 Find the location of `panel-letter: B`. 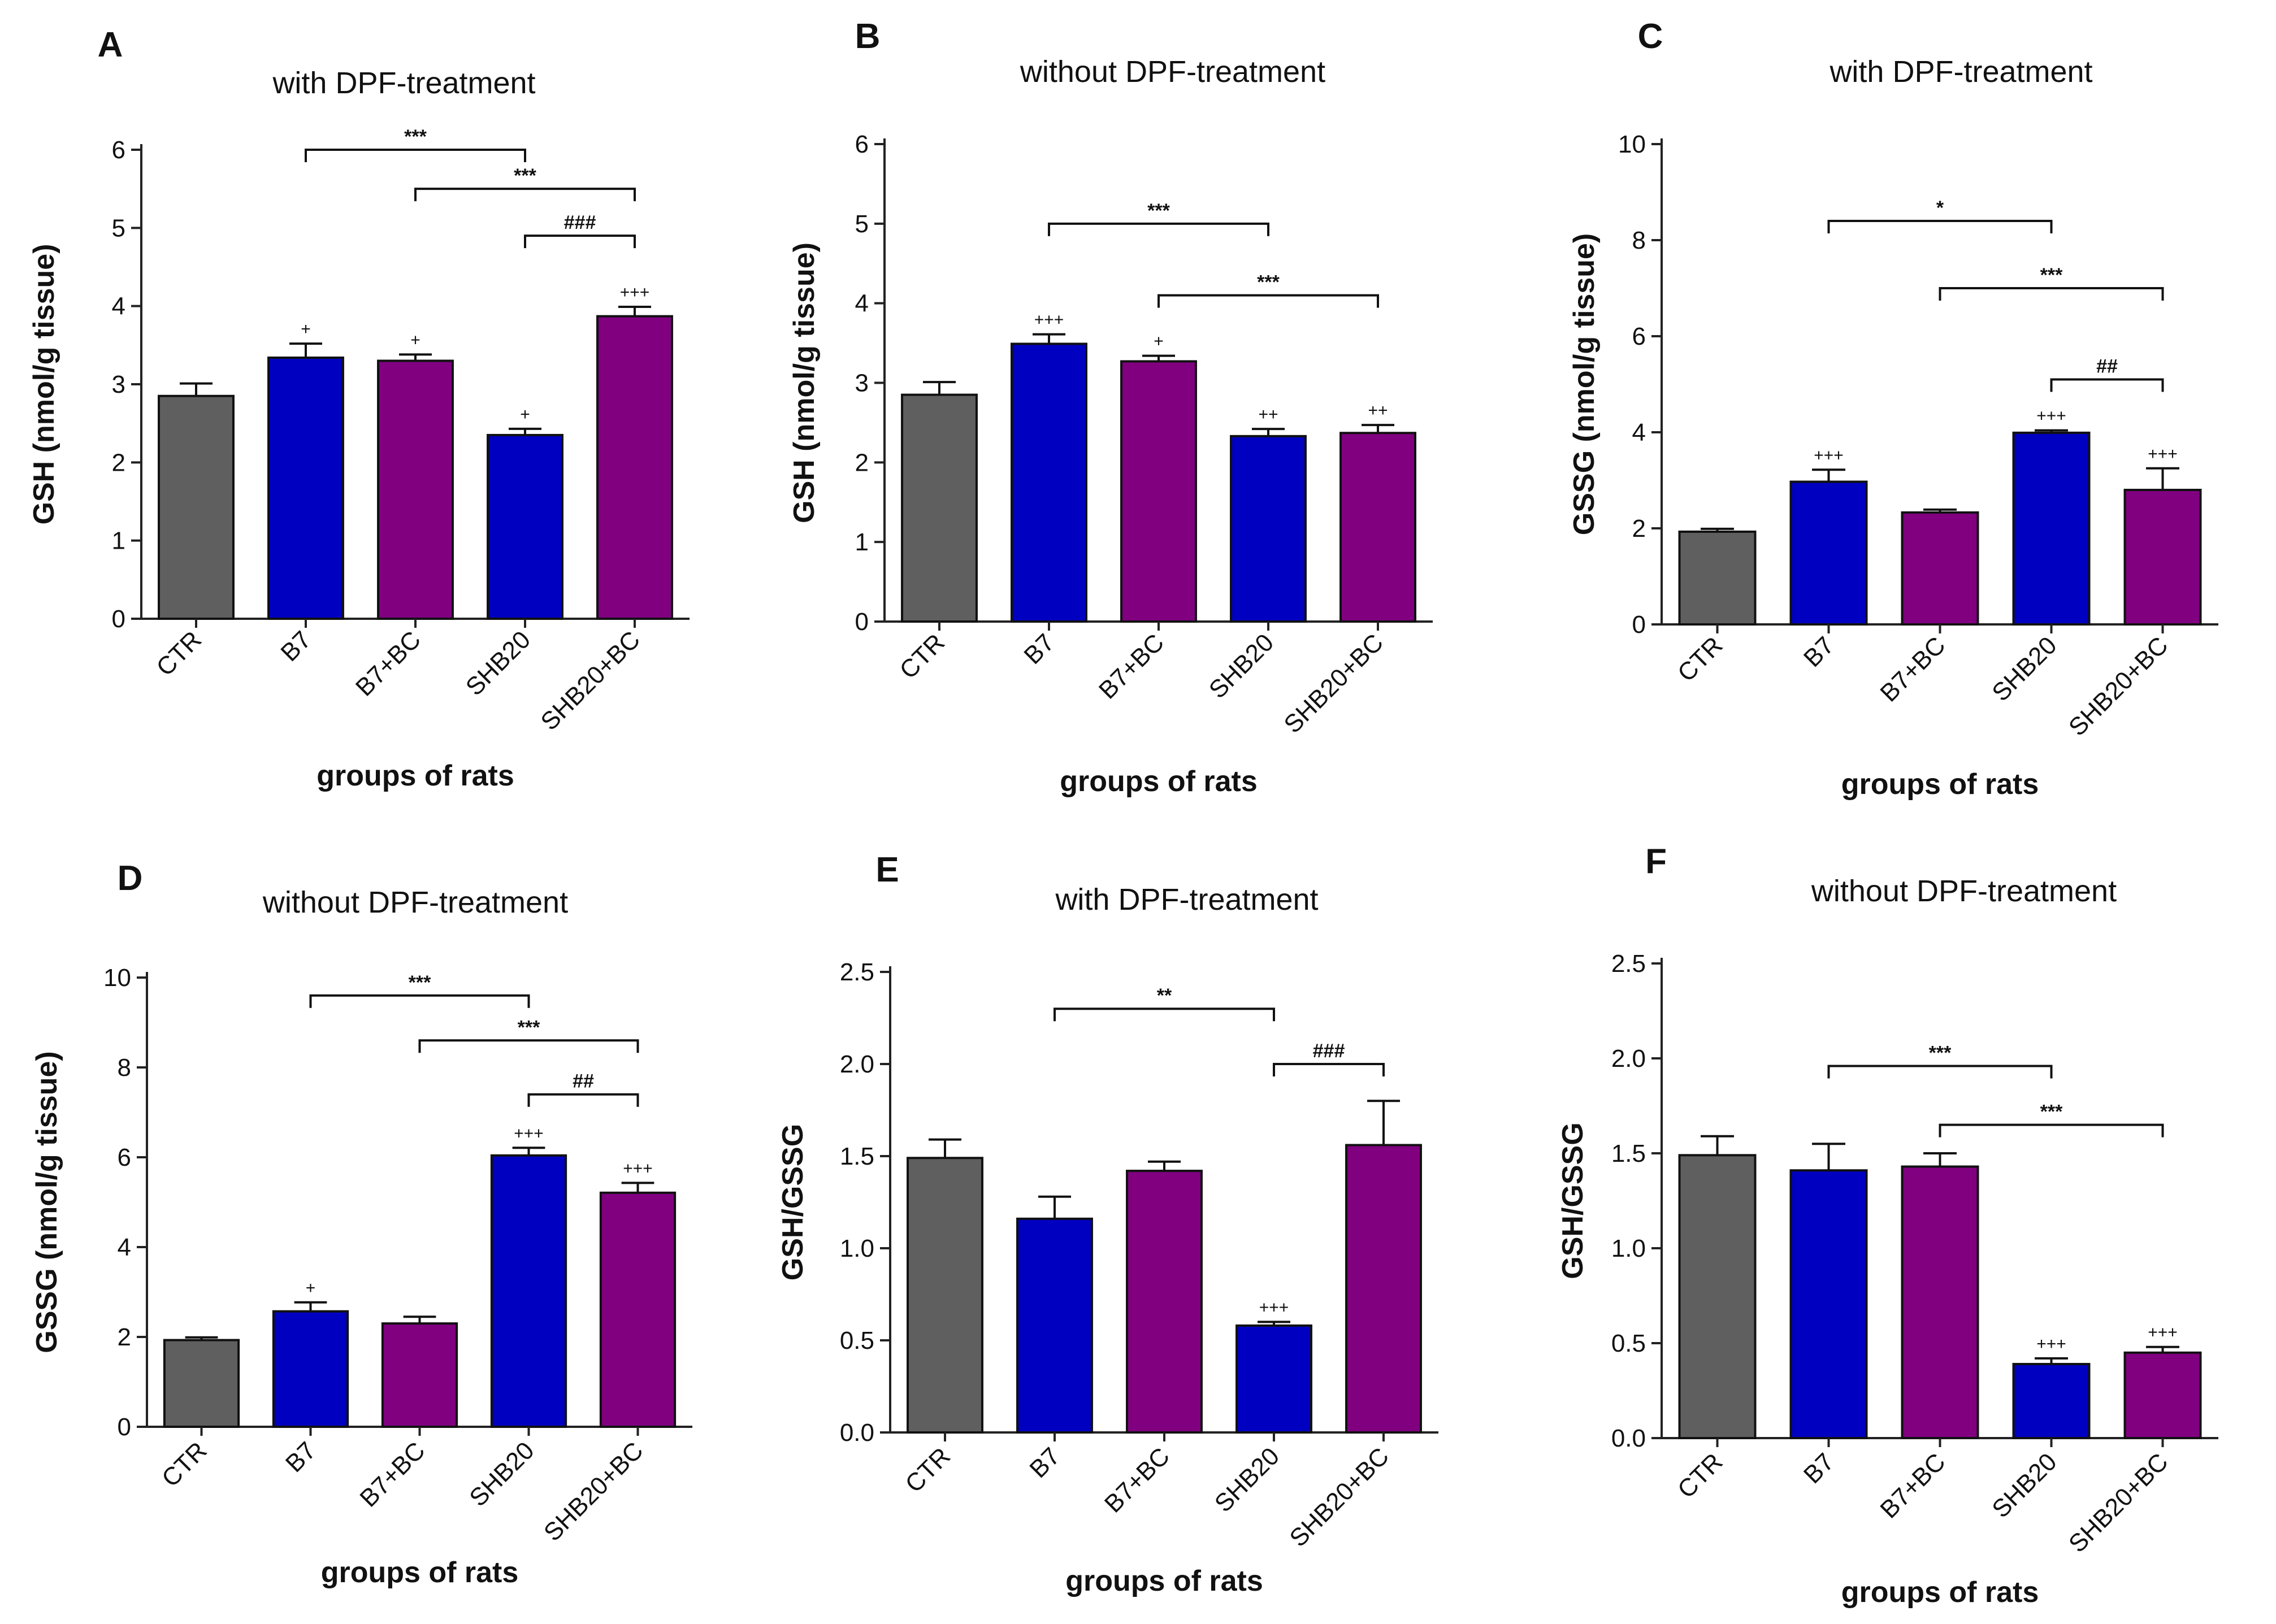

panel-letter: B is located at coordinates (868, 36).